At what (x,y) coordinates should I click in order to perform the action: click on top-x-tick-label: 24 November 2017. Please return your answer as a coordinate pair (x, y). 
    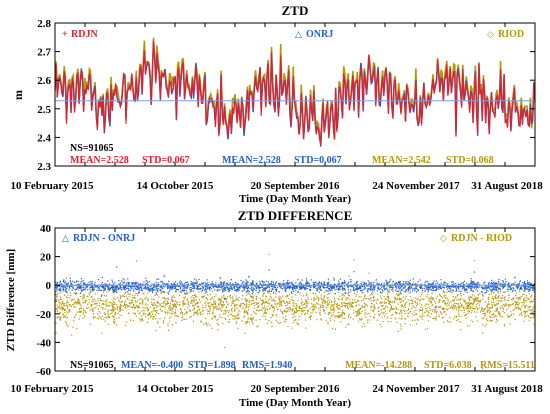
    Looking at the image, I should click on (416, 186).